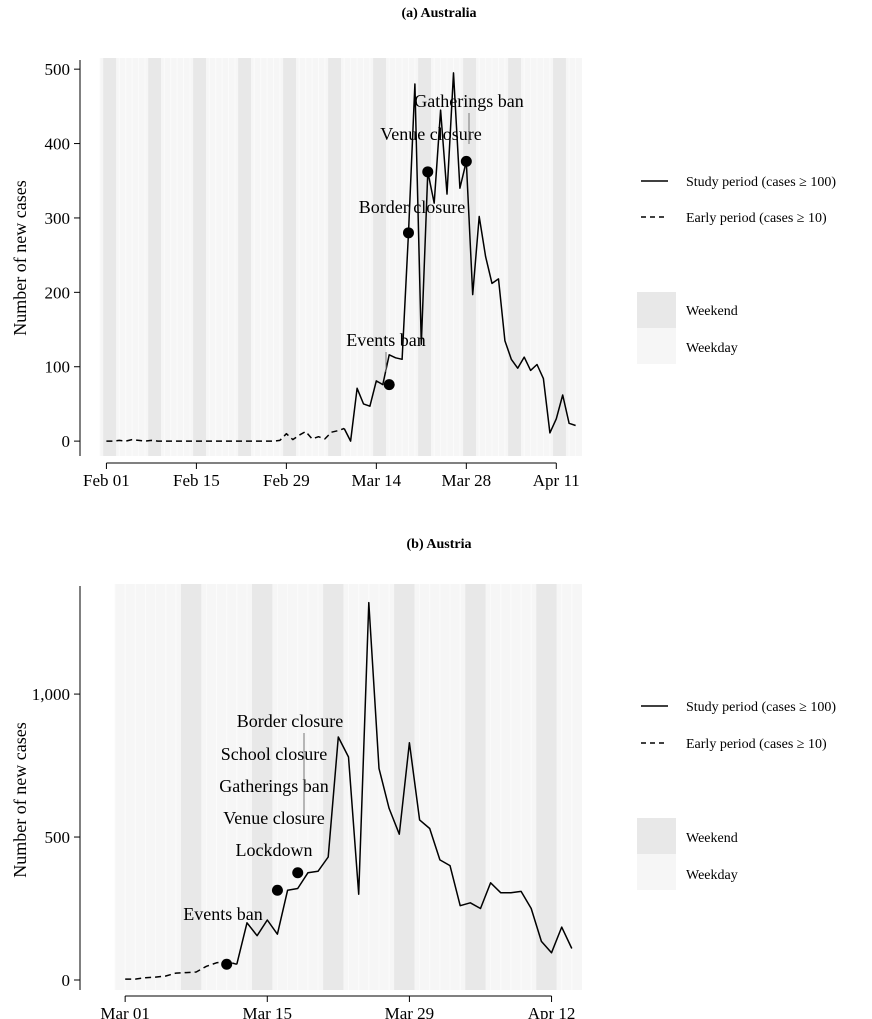 This screenshot has height=1019, width=872. I want to click on y-tick-label: 400, so click(58, 144).